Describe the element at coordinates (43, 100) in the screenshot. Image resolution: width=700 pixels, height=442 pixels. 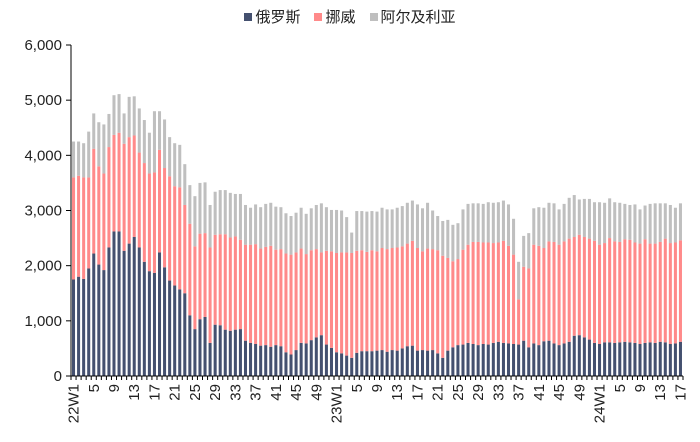
I see `y-tick-label: 5,000` at that location.